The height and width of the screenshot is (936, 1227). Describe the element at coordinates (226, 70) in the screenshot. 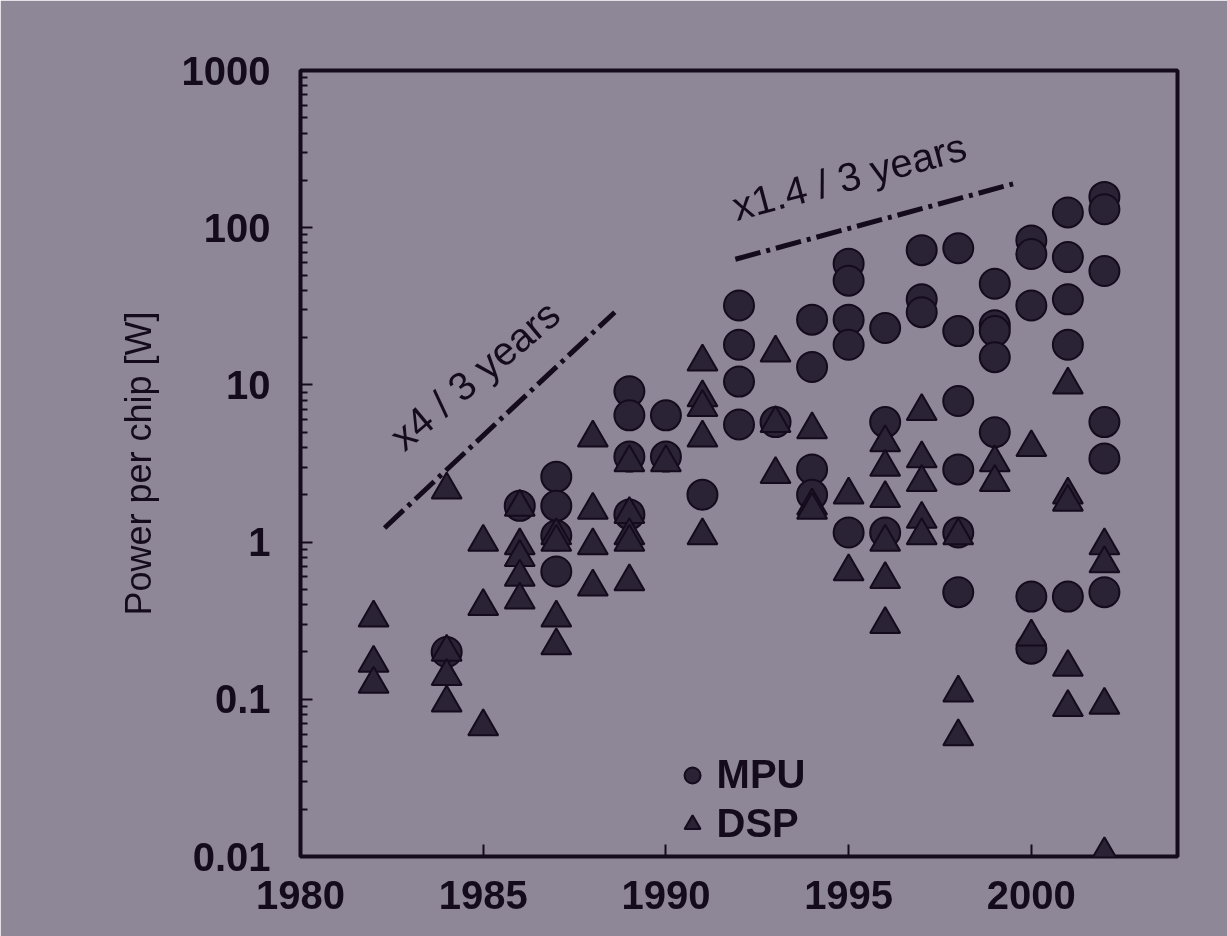

I see `y-tick-label: 1000` at that location.